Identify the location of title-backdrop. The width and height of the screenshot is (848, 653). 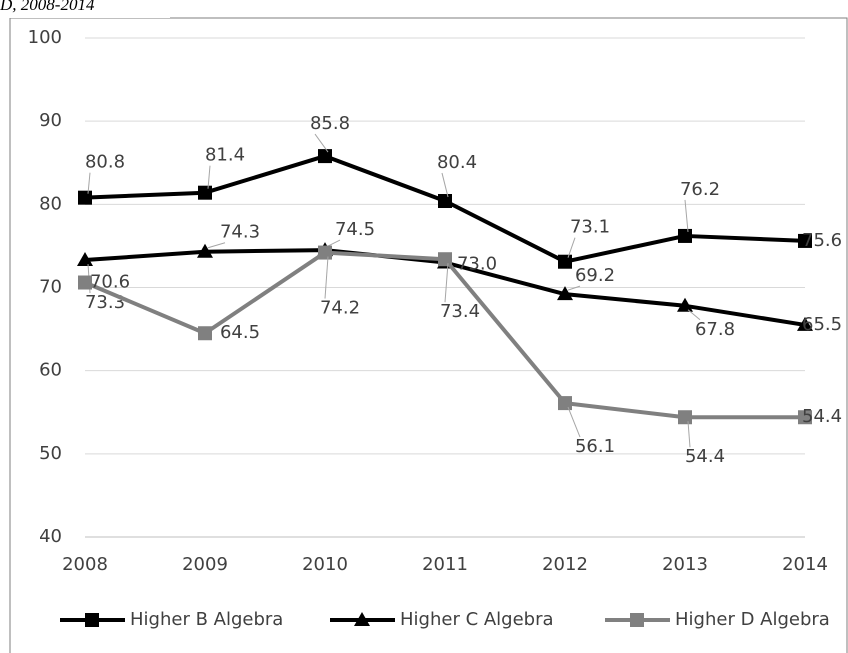
(85, 9).